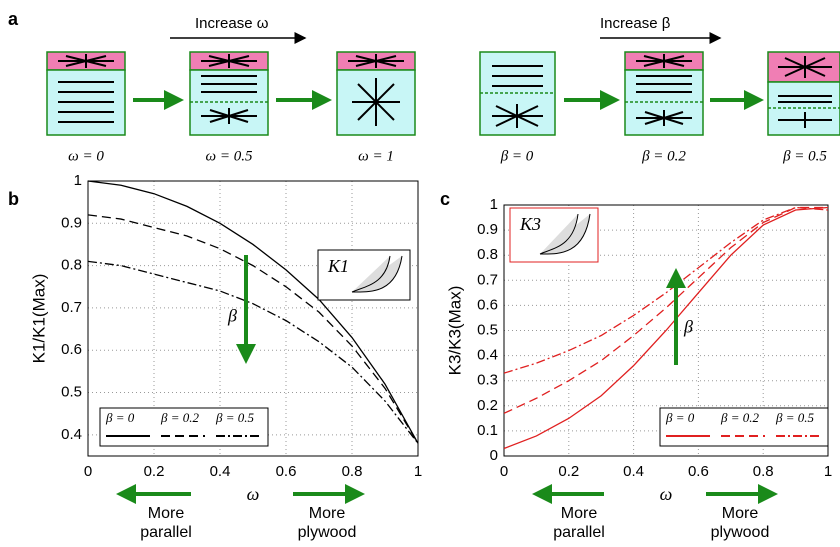 The image size is (840, 547). Describe the element at coordinates (487, 430) in the screenshot. I see `y-tick-label: 0.1` at that location.